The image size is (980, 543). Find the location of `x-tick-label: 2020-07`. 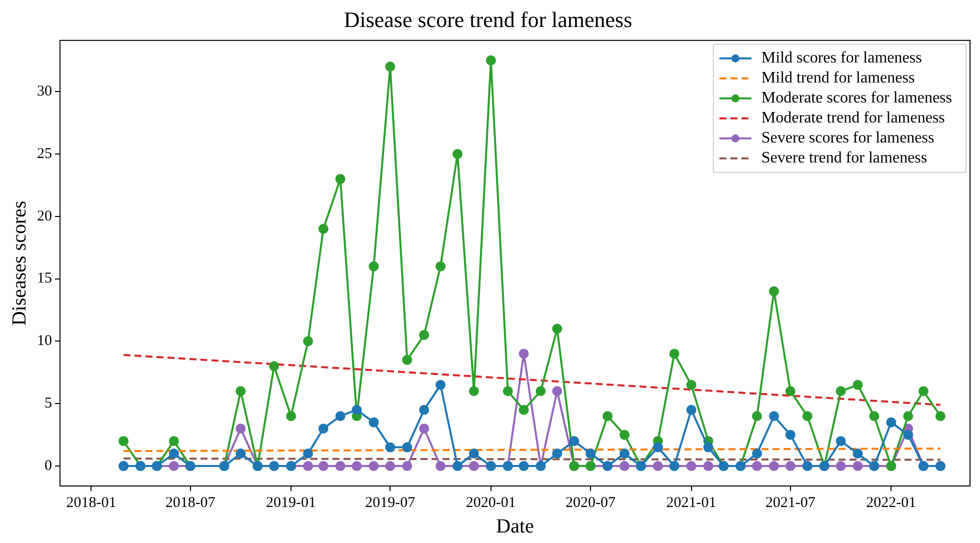

x-tick-label: 2020-07 is located at coordinates (591, 502).